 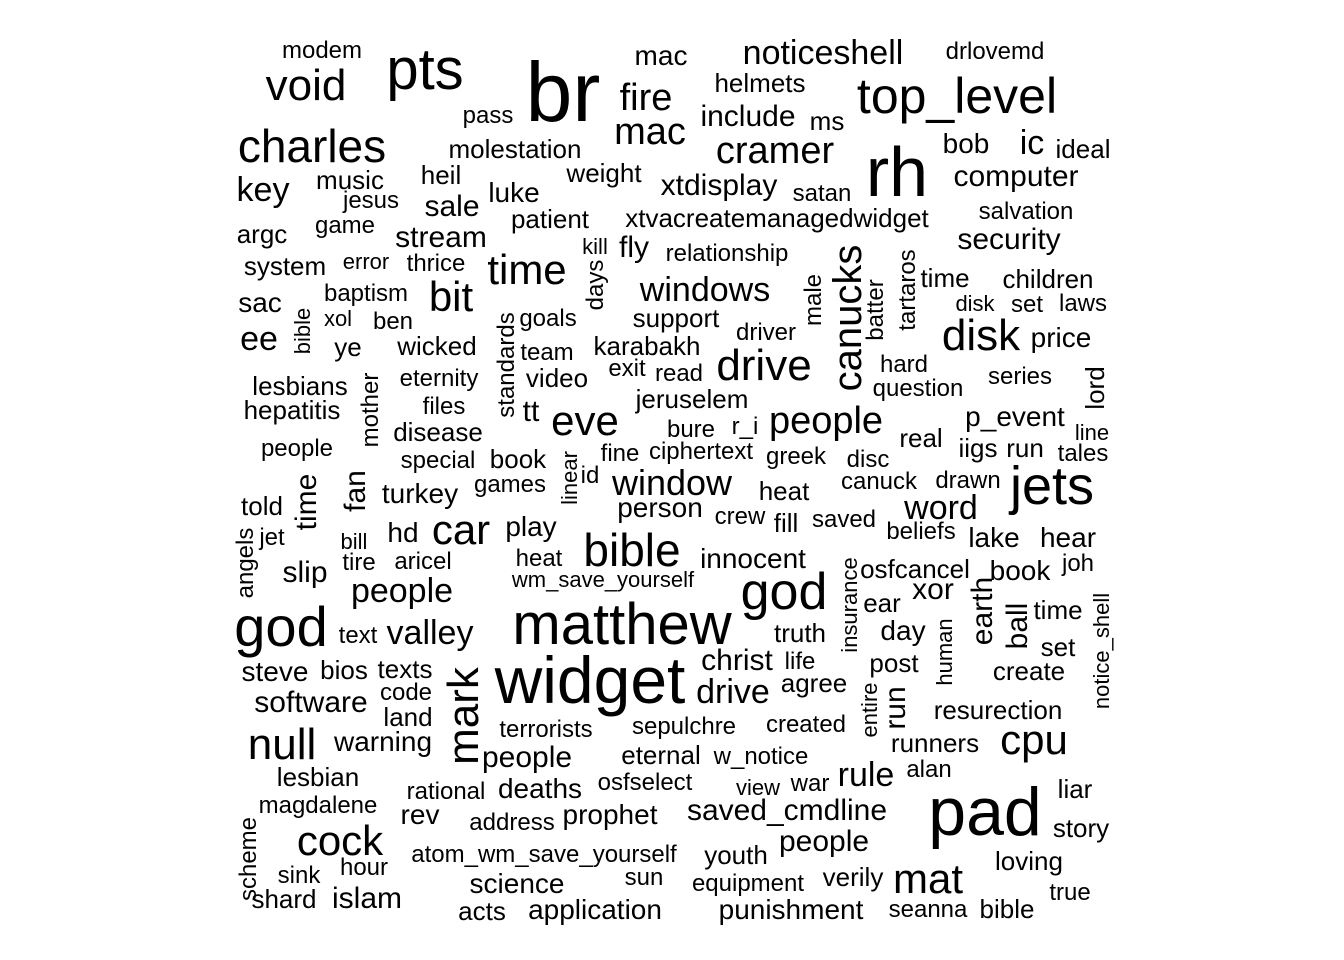 What do you see at coordinates (661, 55) in the screenshot?
I see `word-mac: mac` at bounding box center [661, 55].